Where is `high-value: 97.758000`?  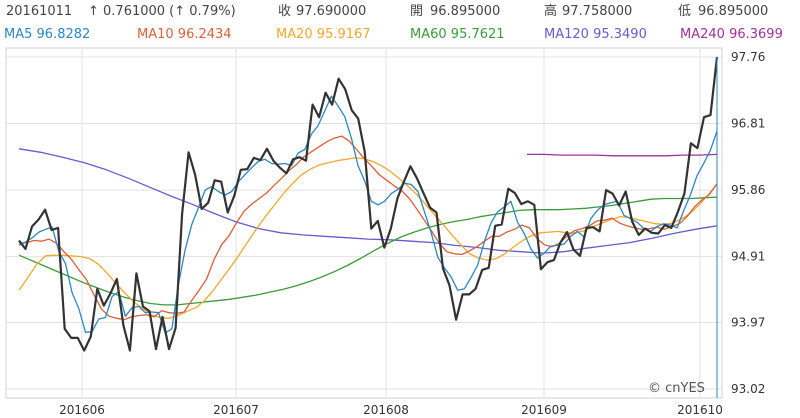
high-value: 97.758000 is located at coordinates (597, 11).